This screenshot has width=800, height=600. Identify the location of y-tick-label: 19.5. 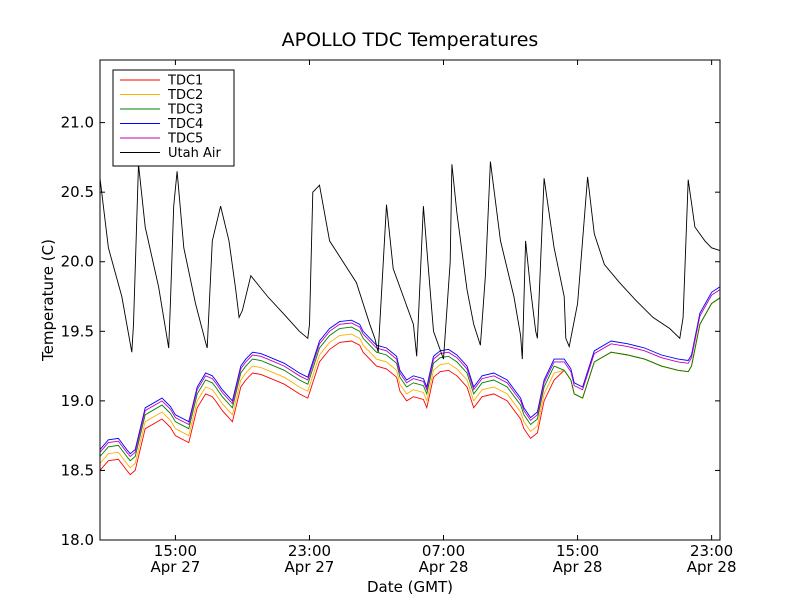
(77, 331).